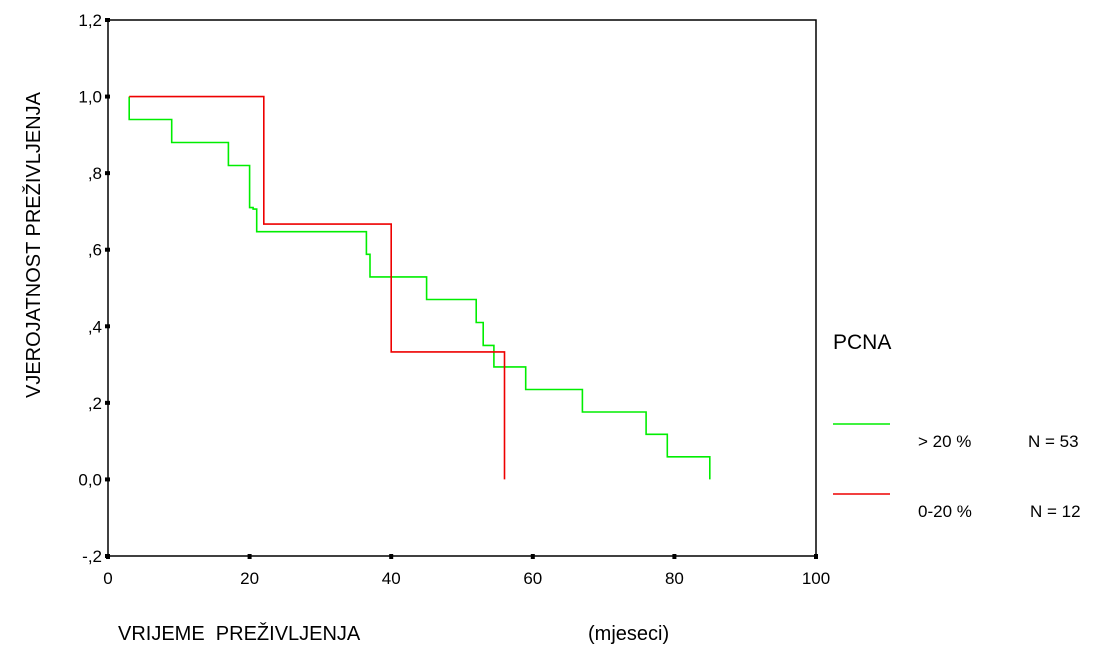 The width and height of the screenshot is (1110, 662). I want to click on y-tick-label: ,8, so click(95, 173).